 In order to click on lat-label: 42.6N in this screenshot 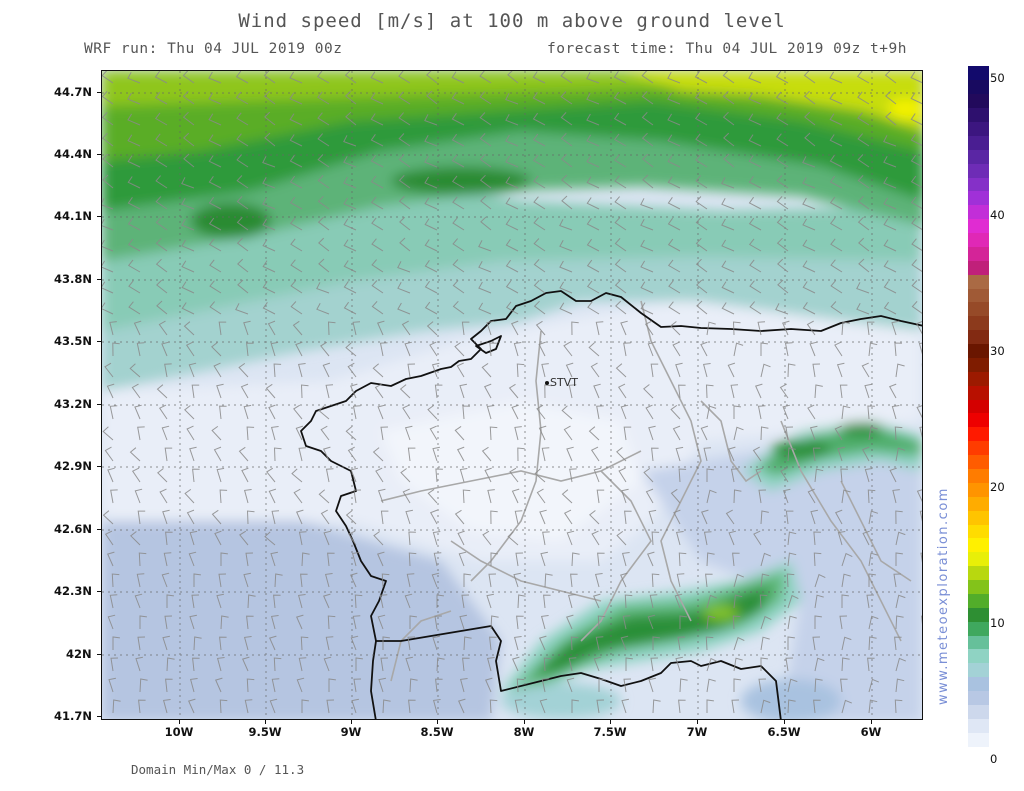, I will do `click(73, 529)`.